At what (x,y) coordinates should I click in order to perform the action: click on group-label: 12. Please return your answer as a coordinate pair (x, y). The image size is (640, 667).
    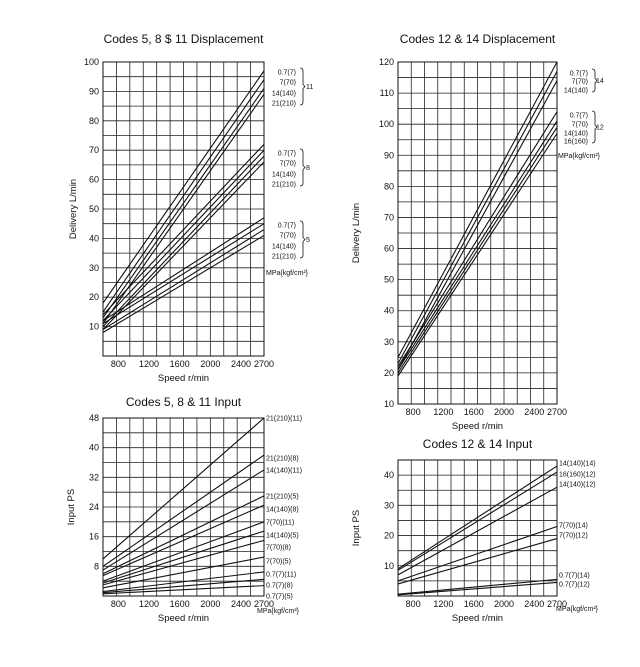
    Looking at the image, I should click on (600, 128).